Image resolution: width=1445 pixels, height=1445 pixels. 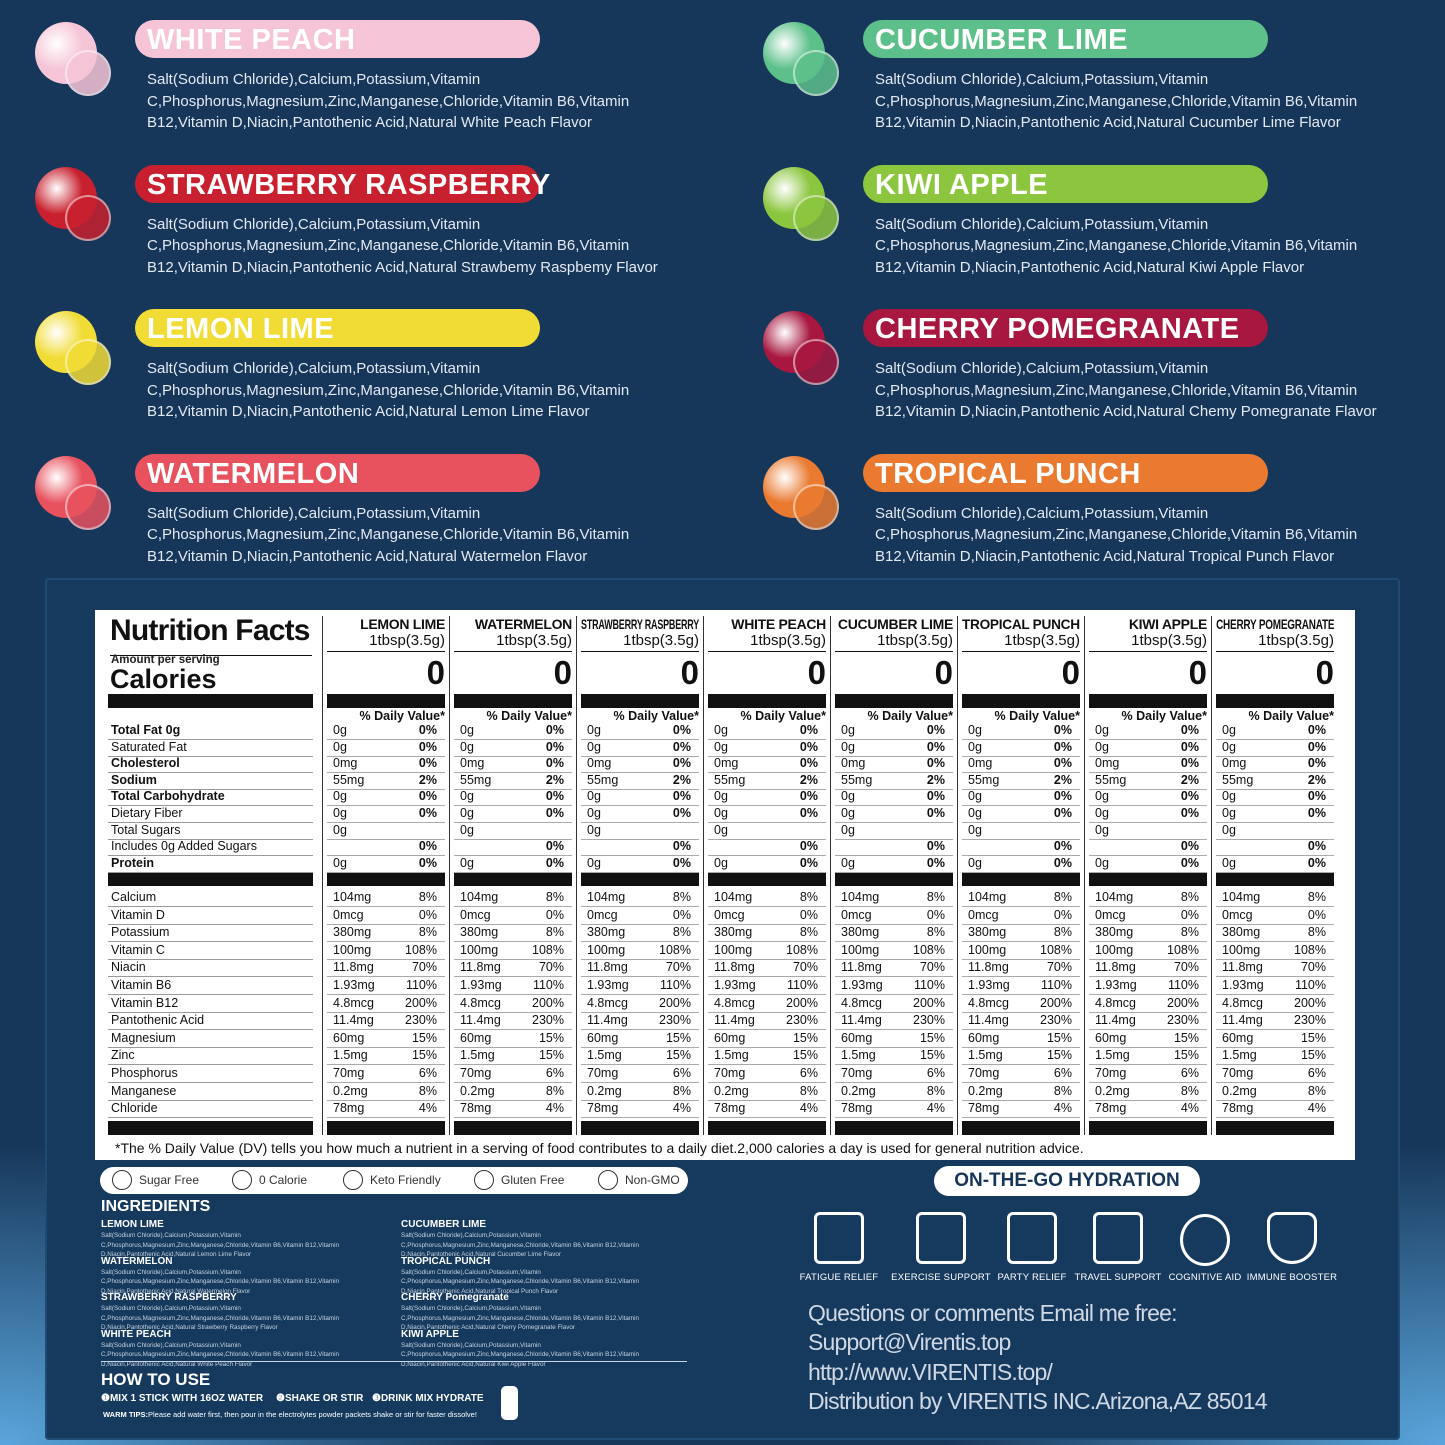 What do you see at coordinates (349, 184) in the screenshot?
I see `flavor-name: STRAWBERRY RASPBERRY` at bounding box center [349, 184].